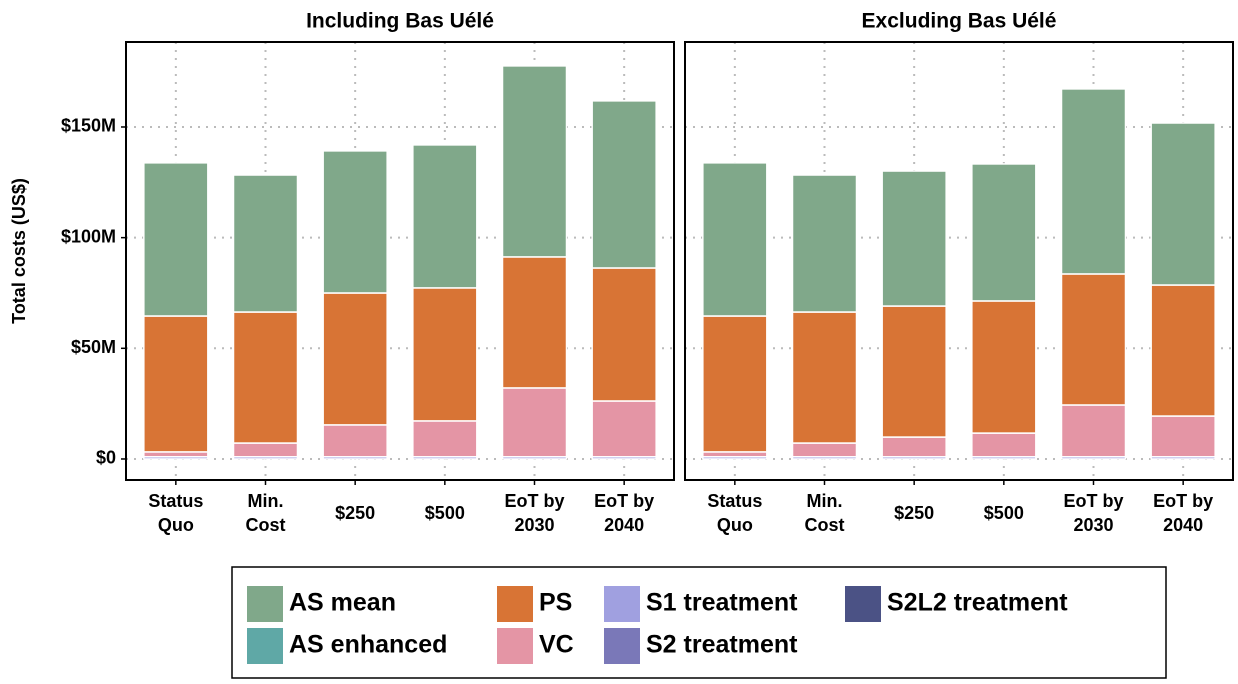  What do you see at coordinates (699, 622) in the screenshot?
I see `legend-box` at bounding box center [699, 622].